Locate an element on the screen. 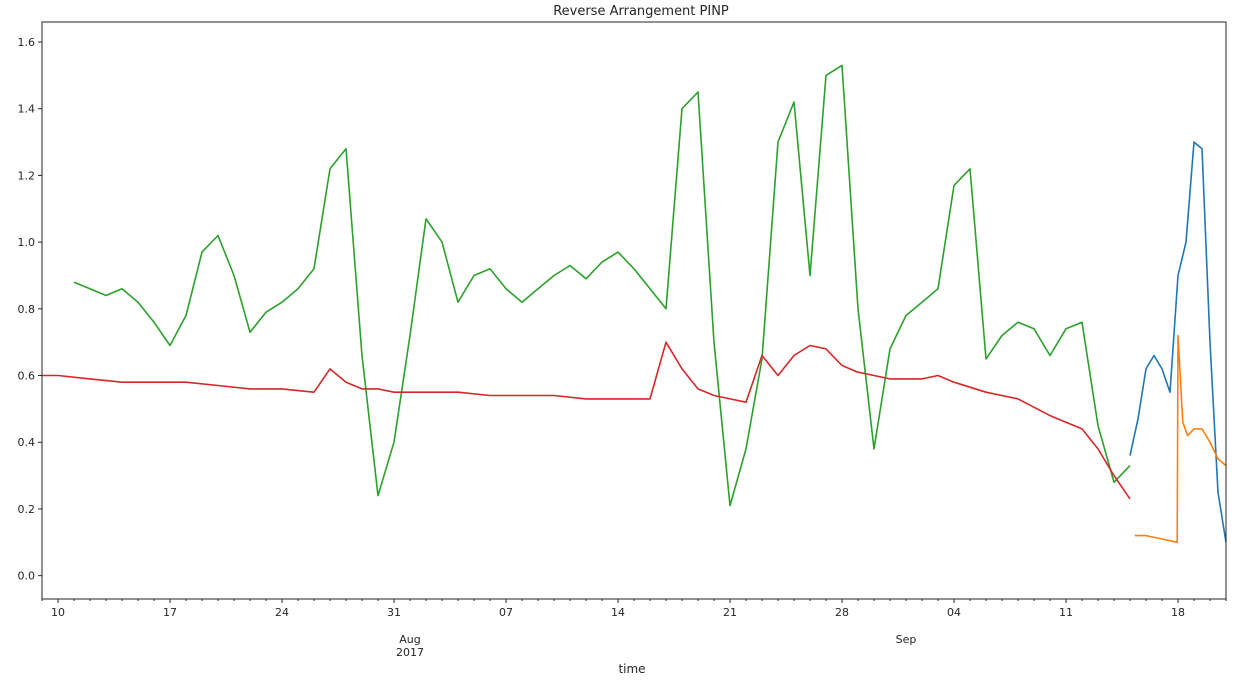 The height and width of the screenshot is (681, 1243). x-month-label: Aug is located at coordinates (409, 639).